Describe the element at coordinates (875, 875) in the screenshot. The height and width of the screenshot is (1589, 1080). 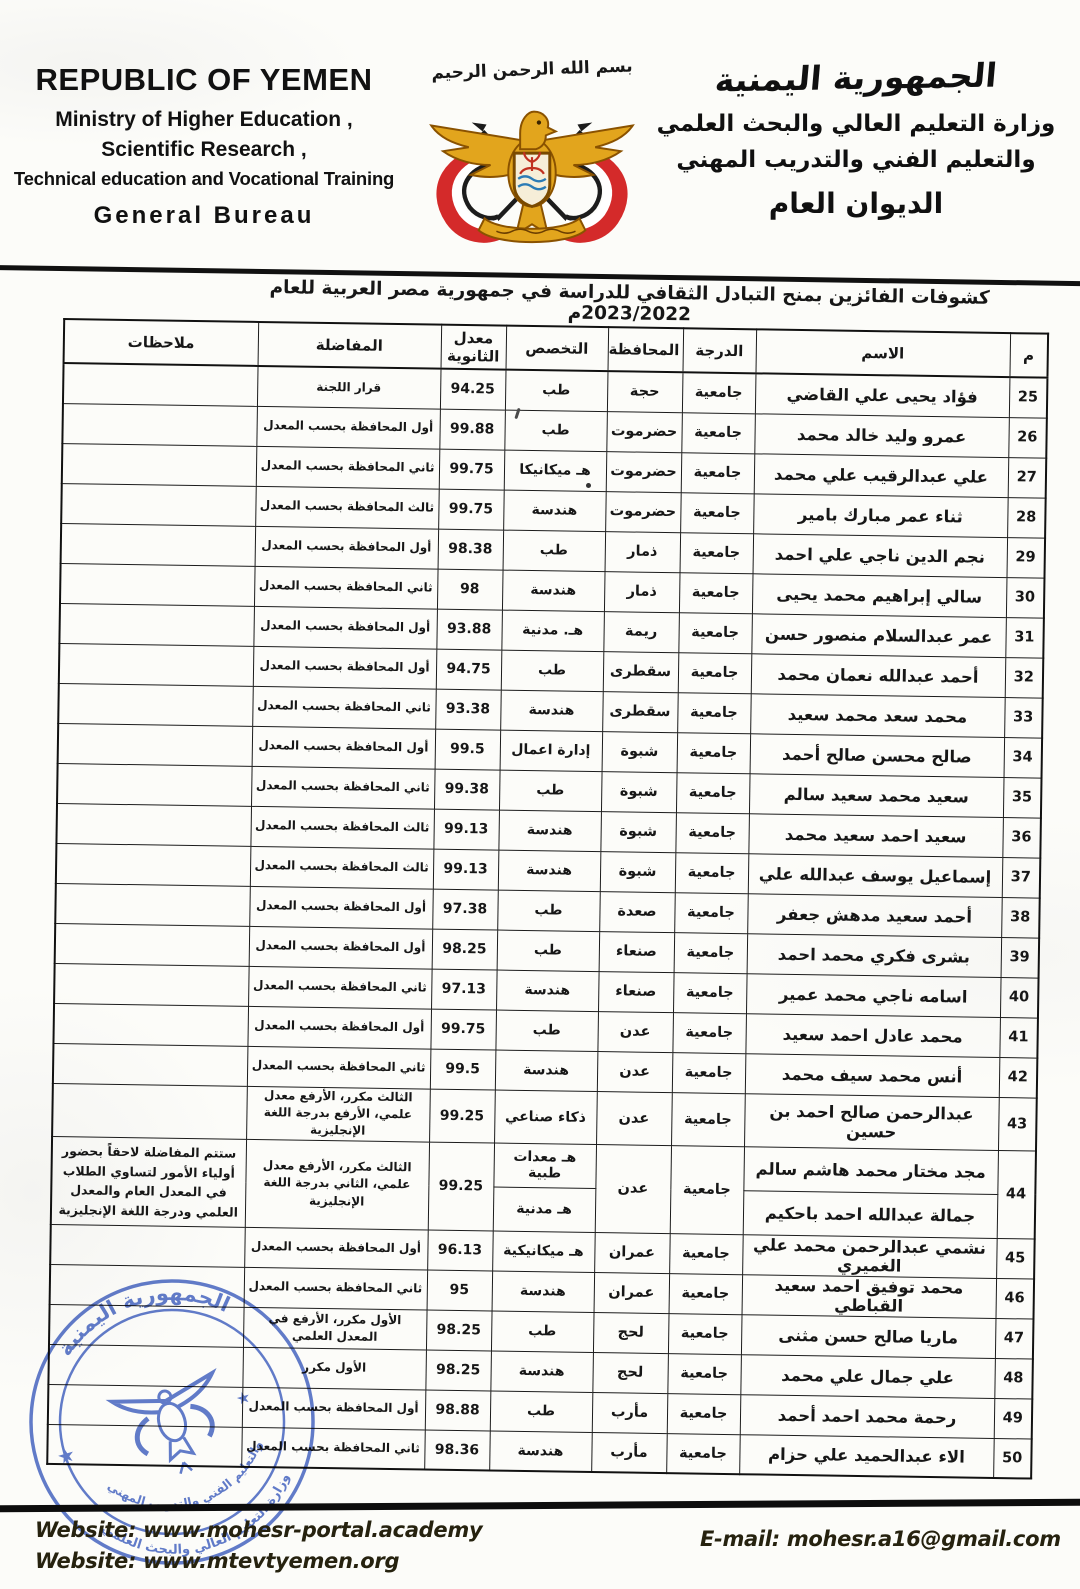
I see `cell-name: إسماعيل يوسف عبدالله علي` at that location.